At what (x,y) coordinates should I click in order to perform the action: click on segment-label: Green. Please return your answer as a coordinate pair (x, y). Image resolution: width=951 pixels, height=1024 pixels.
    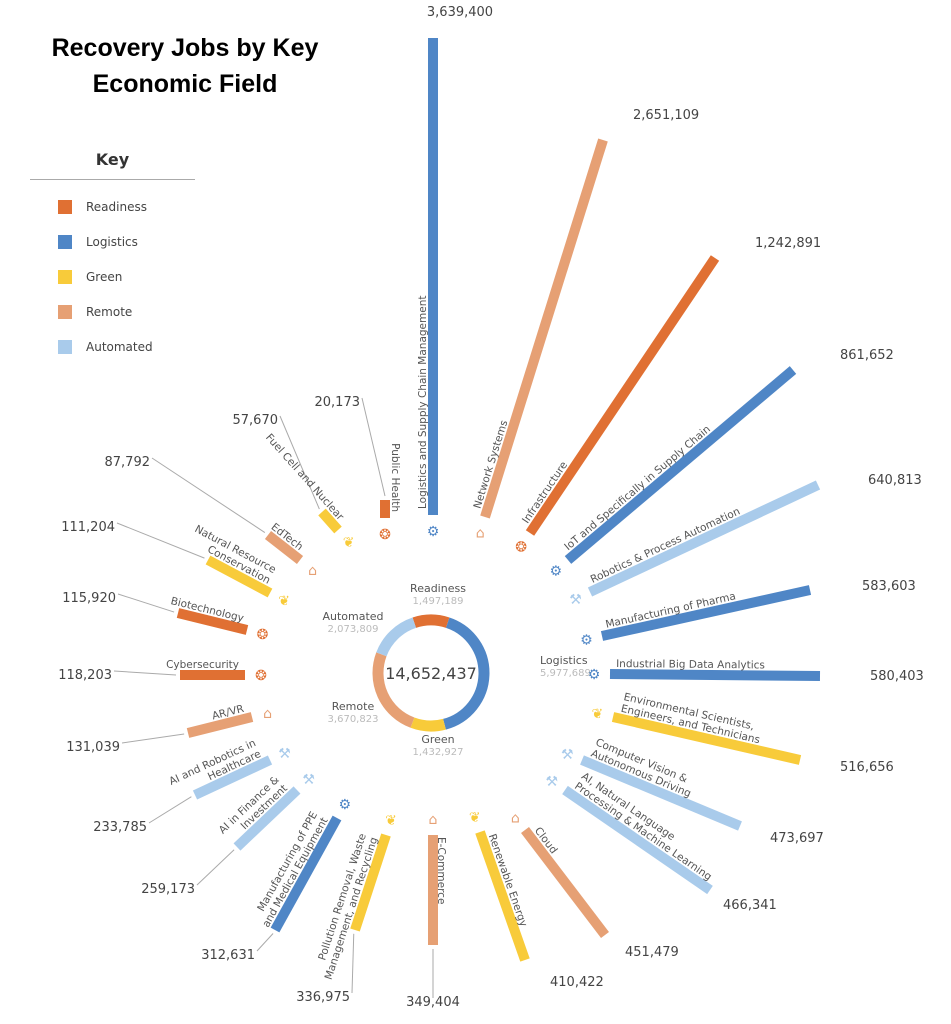
    Looking at the image, I should click on (437, 739).